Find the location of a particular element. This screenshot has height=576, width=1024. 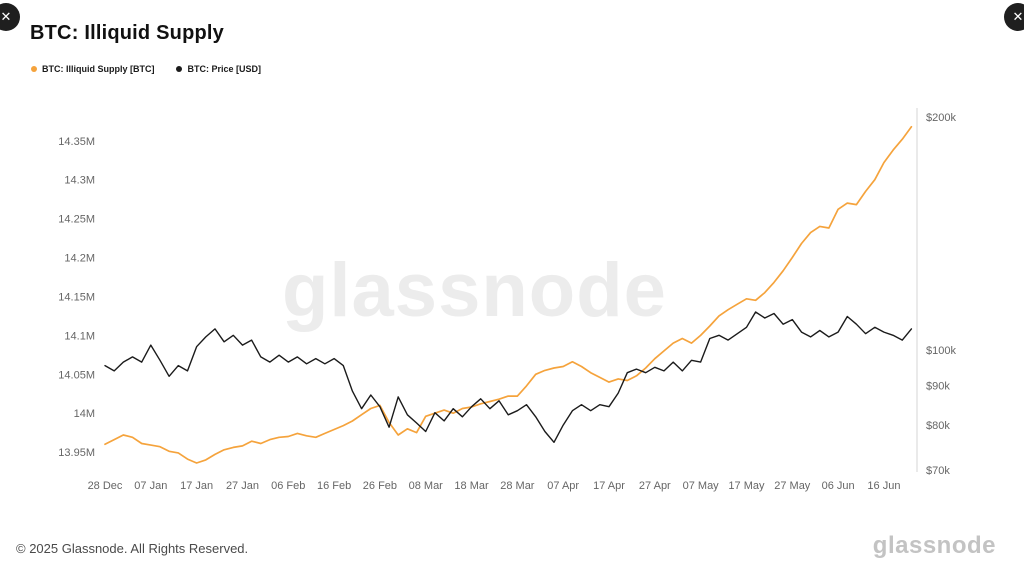

x-axis-tick-label: 17 May is located at coordinates (746, 486).